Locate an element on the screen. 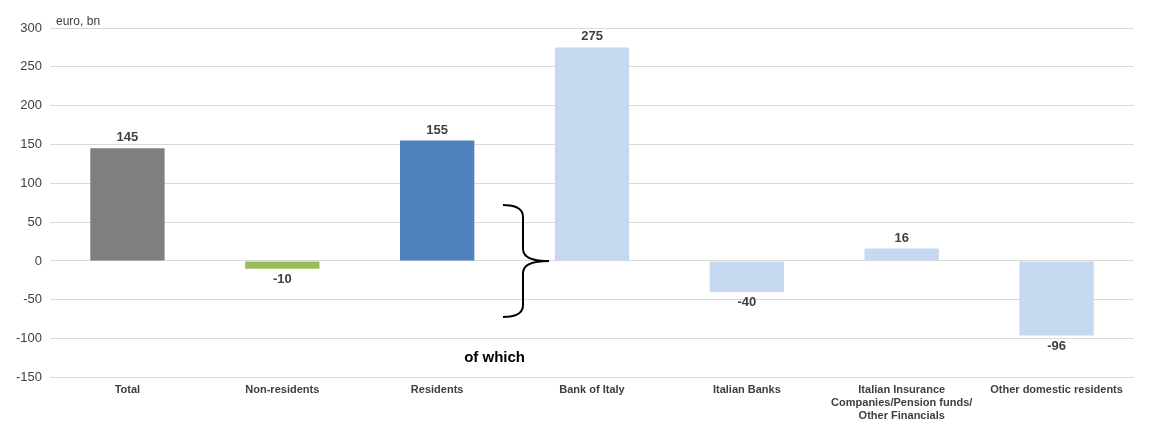 This screenshot has height=437, width=1152. data-label: 145 is located at coordinates (127, 137).